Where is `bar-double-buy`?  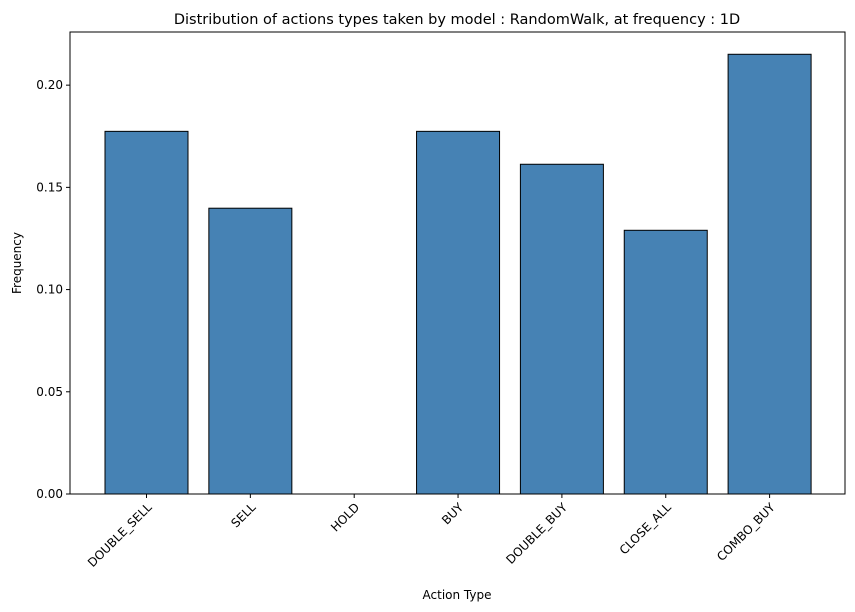
bar-double-buy is located at coordinates (561, 329).